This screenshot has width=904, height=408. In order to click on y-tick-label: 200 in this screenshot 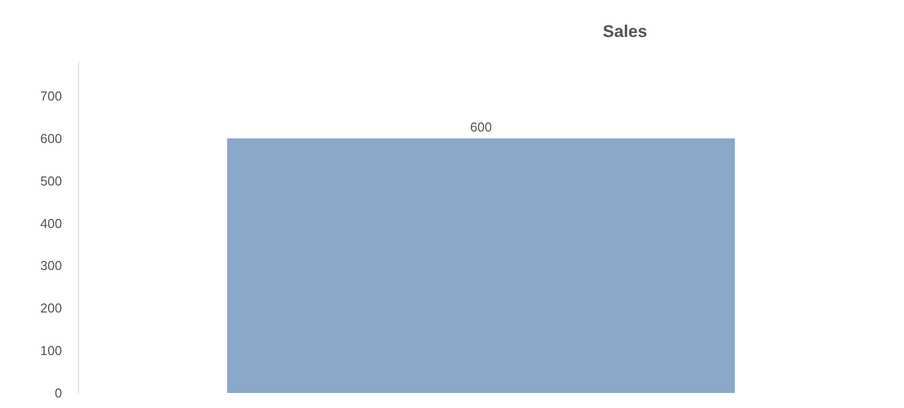, I will do `click(51, 308)`.